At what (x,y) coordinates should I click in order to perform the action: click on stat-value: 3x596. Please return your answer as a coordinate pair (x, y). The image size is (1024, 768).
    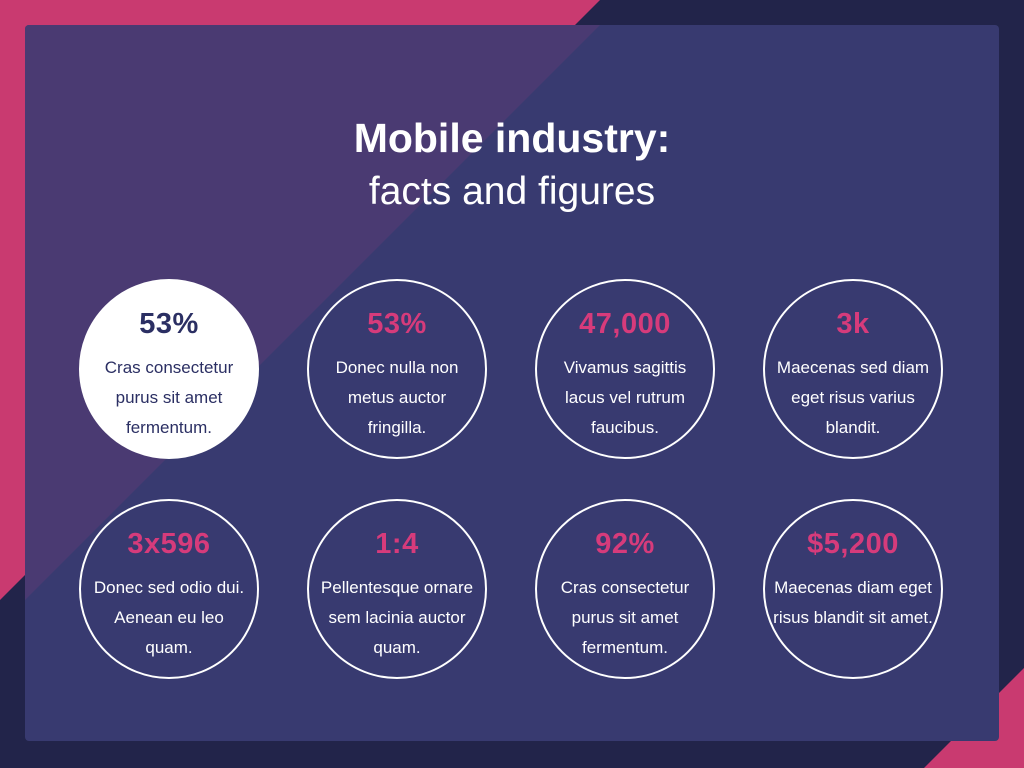
    Looking at the image, I should click on (169, 544).